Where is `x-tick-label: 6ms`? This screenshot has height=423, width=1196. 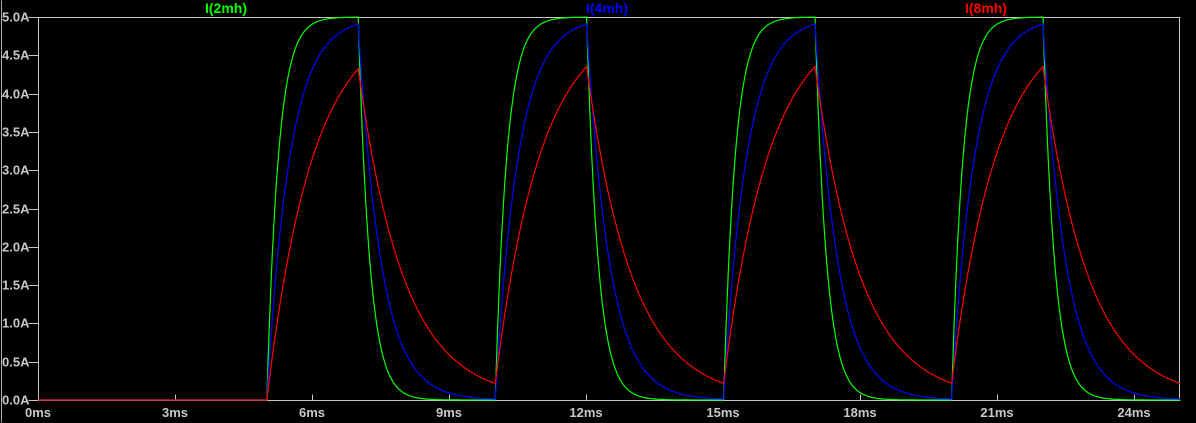
x-tick-label: 6ms is located at coordinates (312, 412).